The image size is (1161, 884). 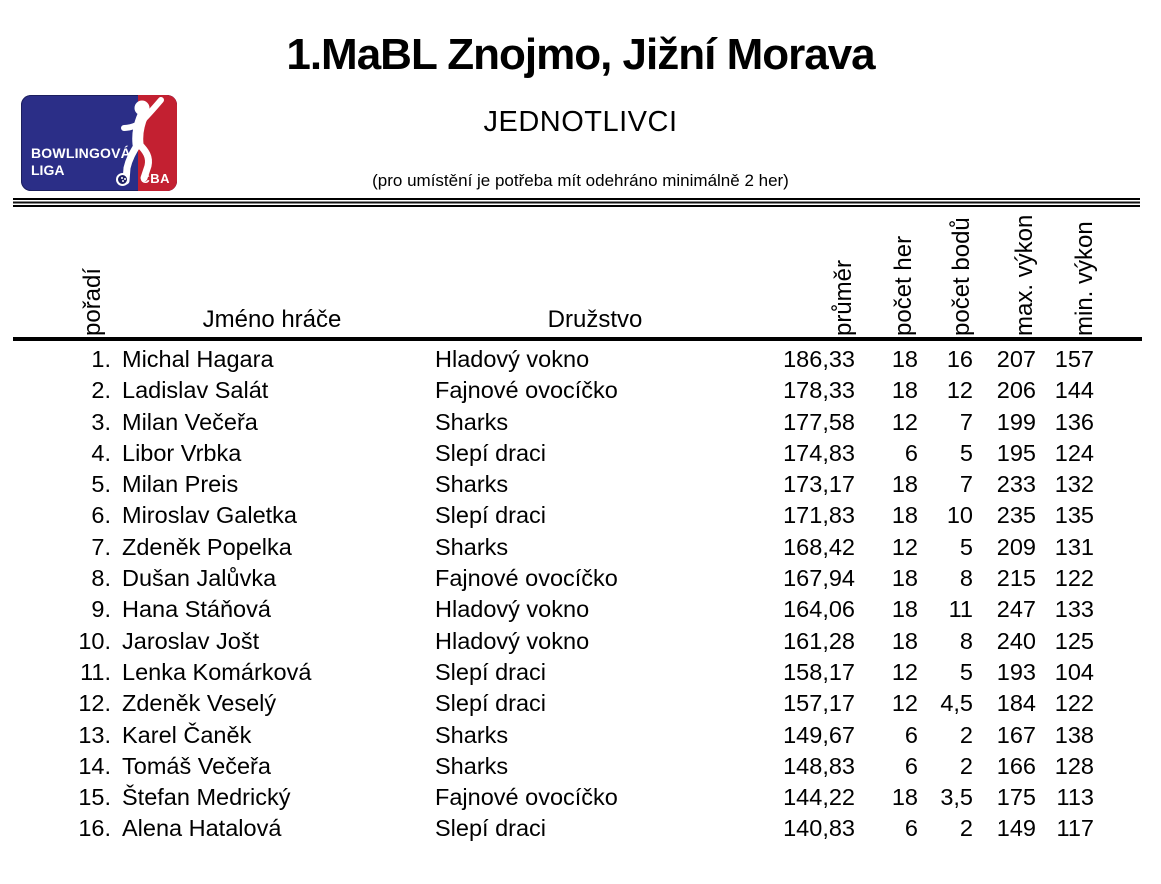 I want to click on cell-rank: 8., so click(x=101, y=578).